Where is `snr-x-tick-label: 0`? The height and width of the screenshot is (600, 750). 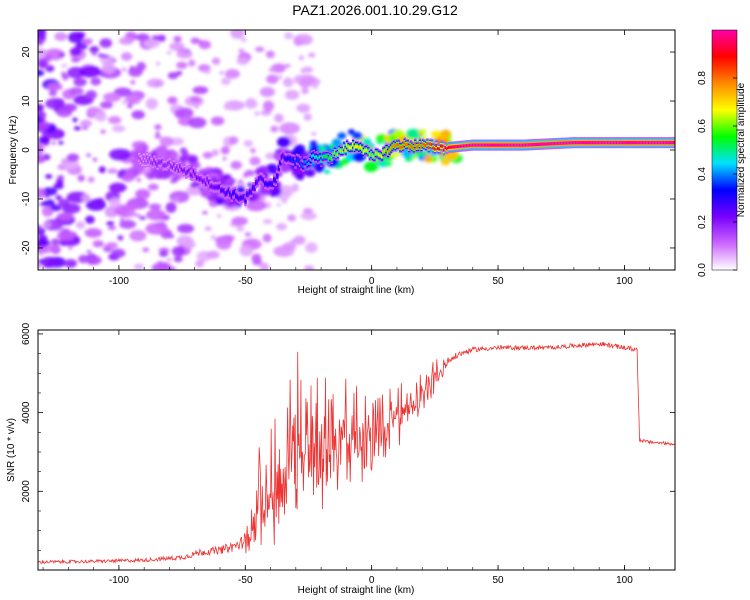 snr-x-tick-label: 0 is located at coordinates (372, 580).